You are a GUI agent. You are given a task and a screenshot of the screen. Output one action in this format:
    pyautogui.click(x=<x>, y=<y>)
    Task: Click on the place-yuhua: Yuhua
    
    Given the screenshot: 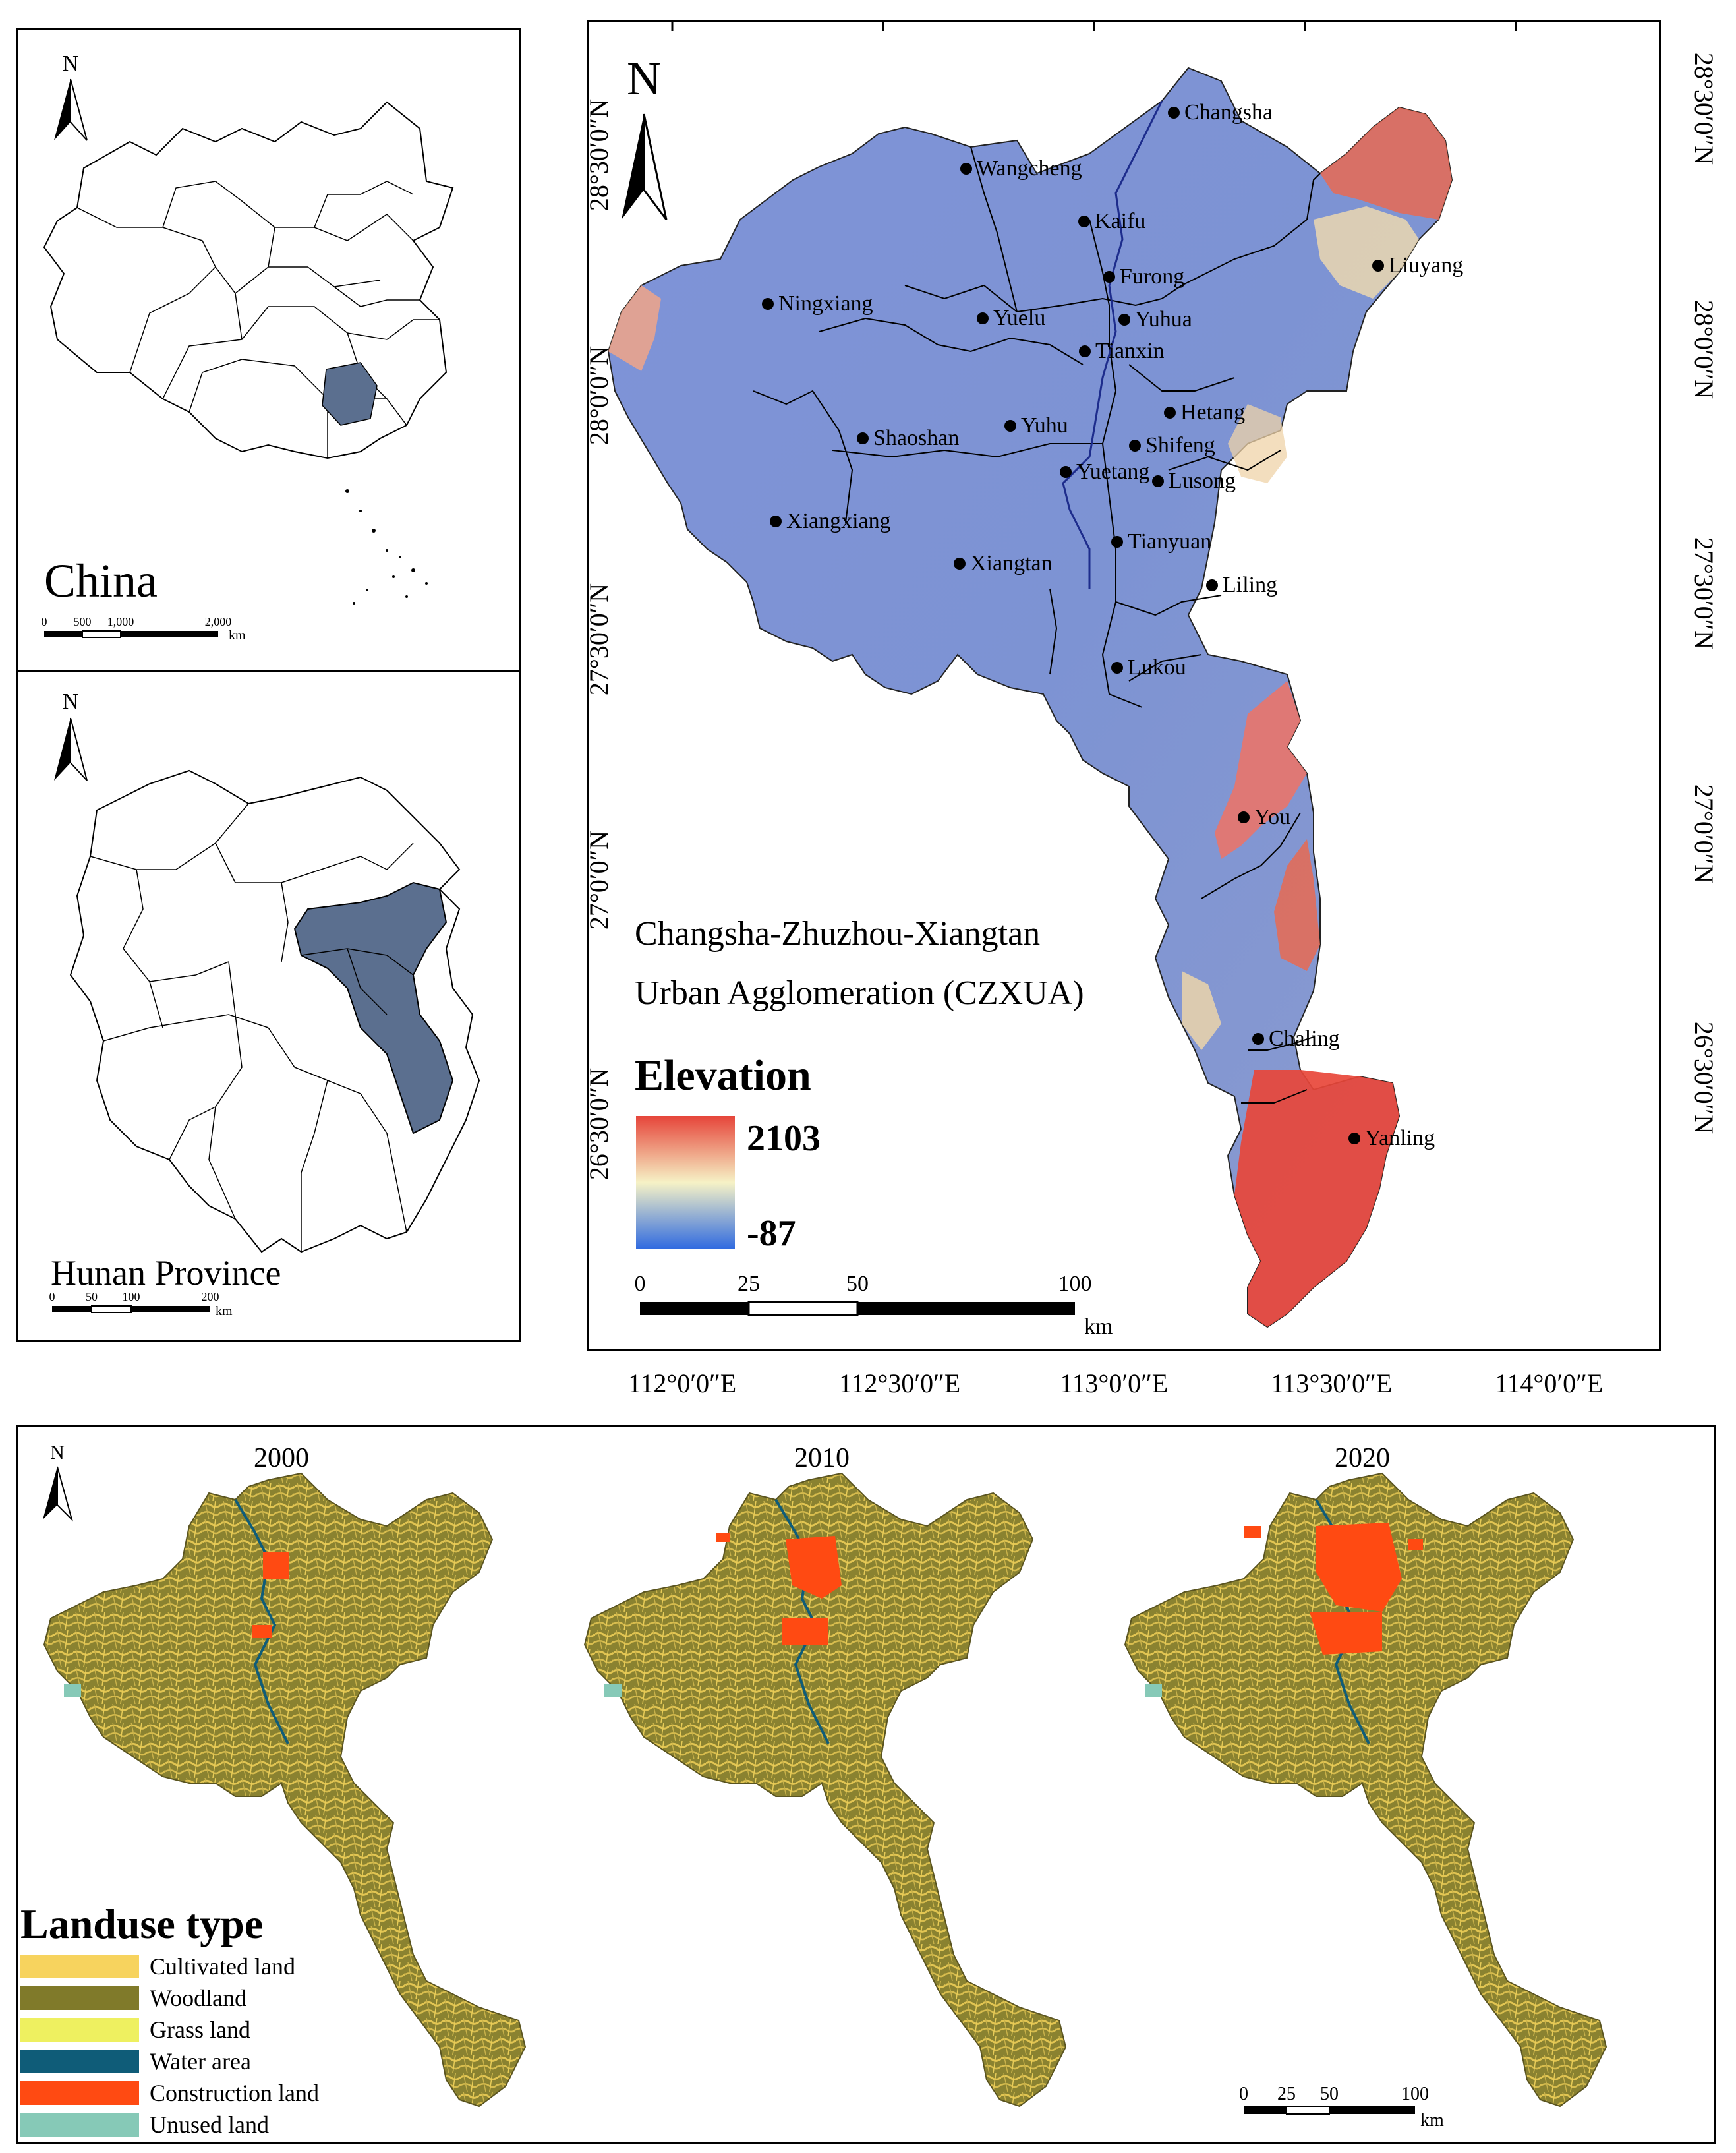 What is the action you would take?
    pyautogui.click(x=1155, y=319)
    